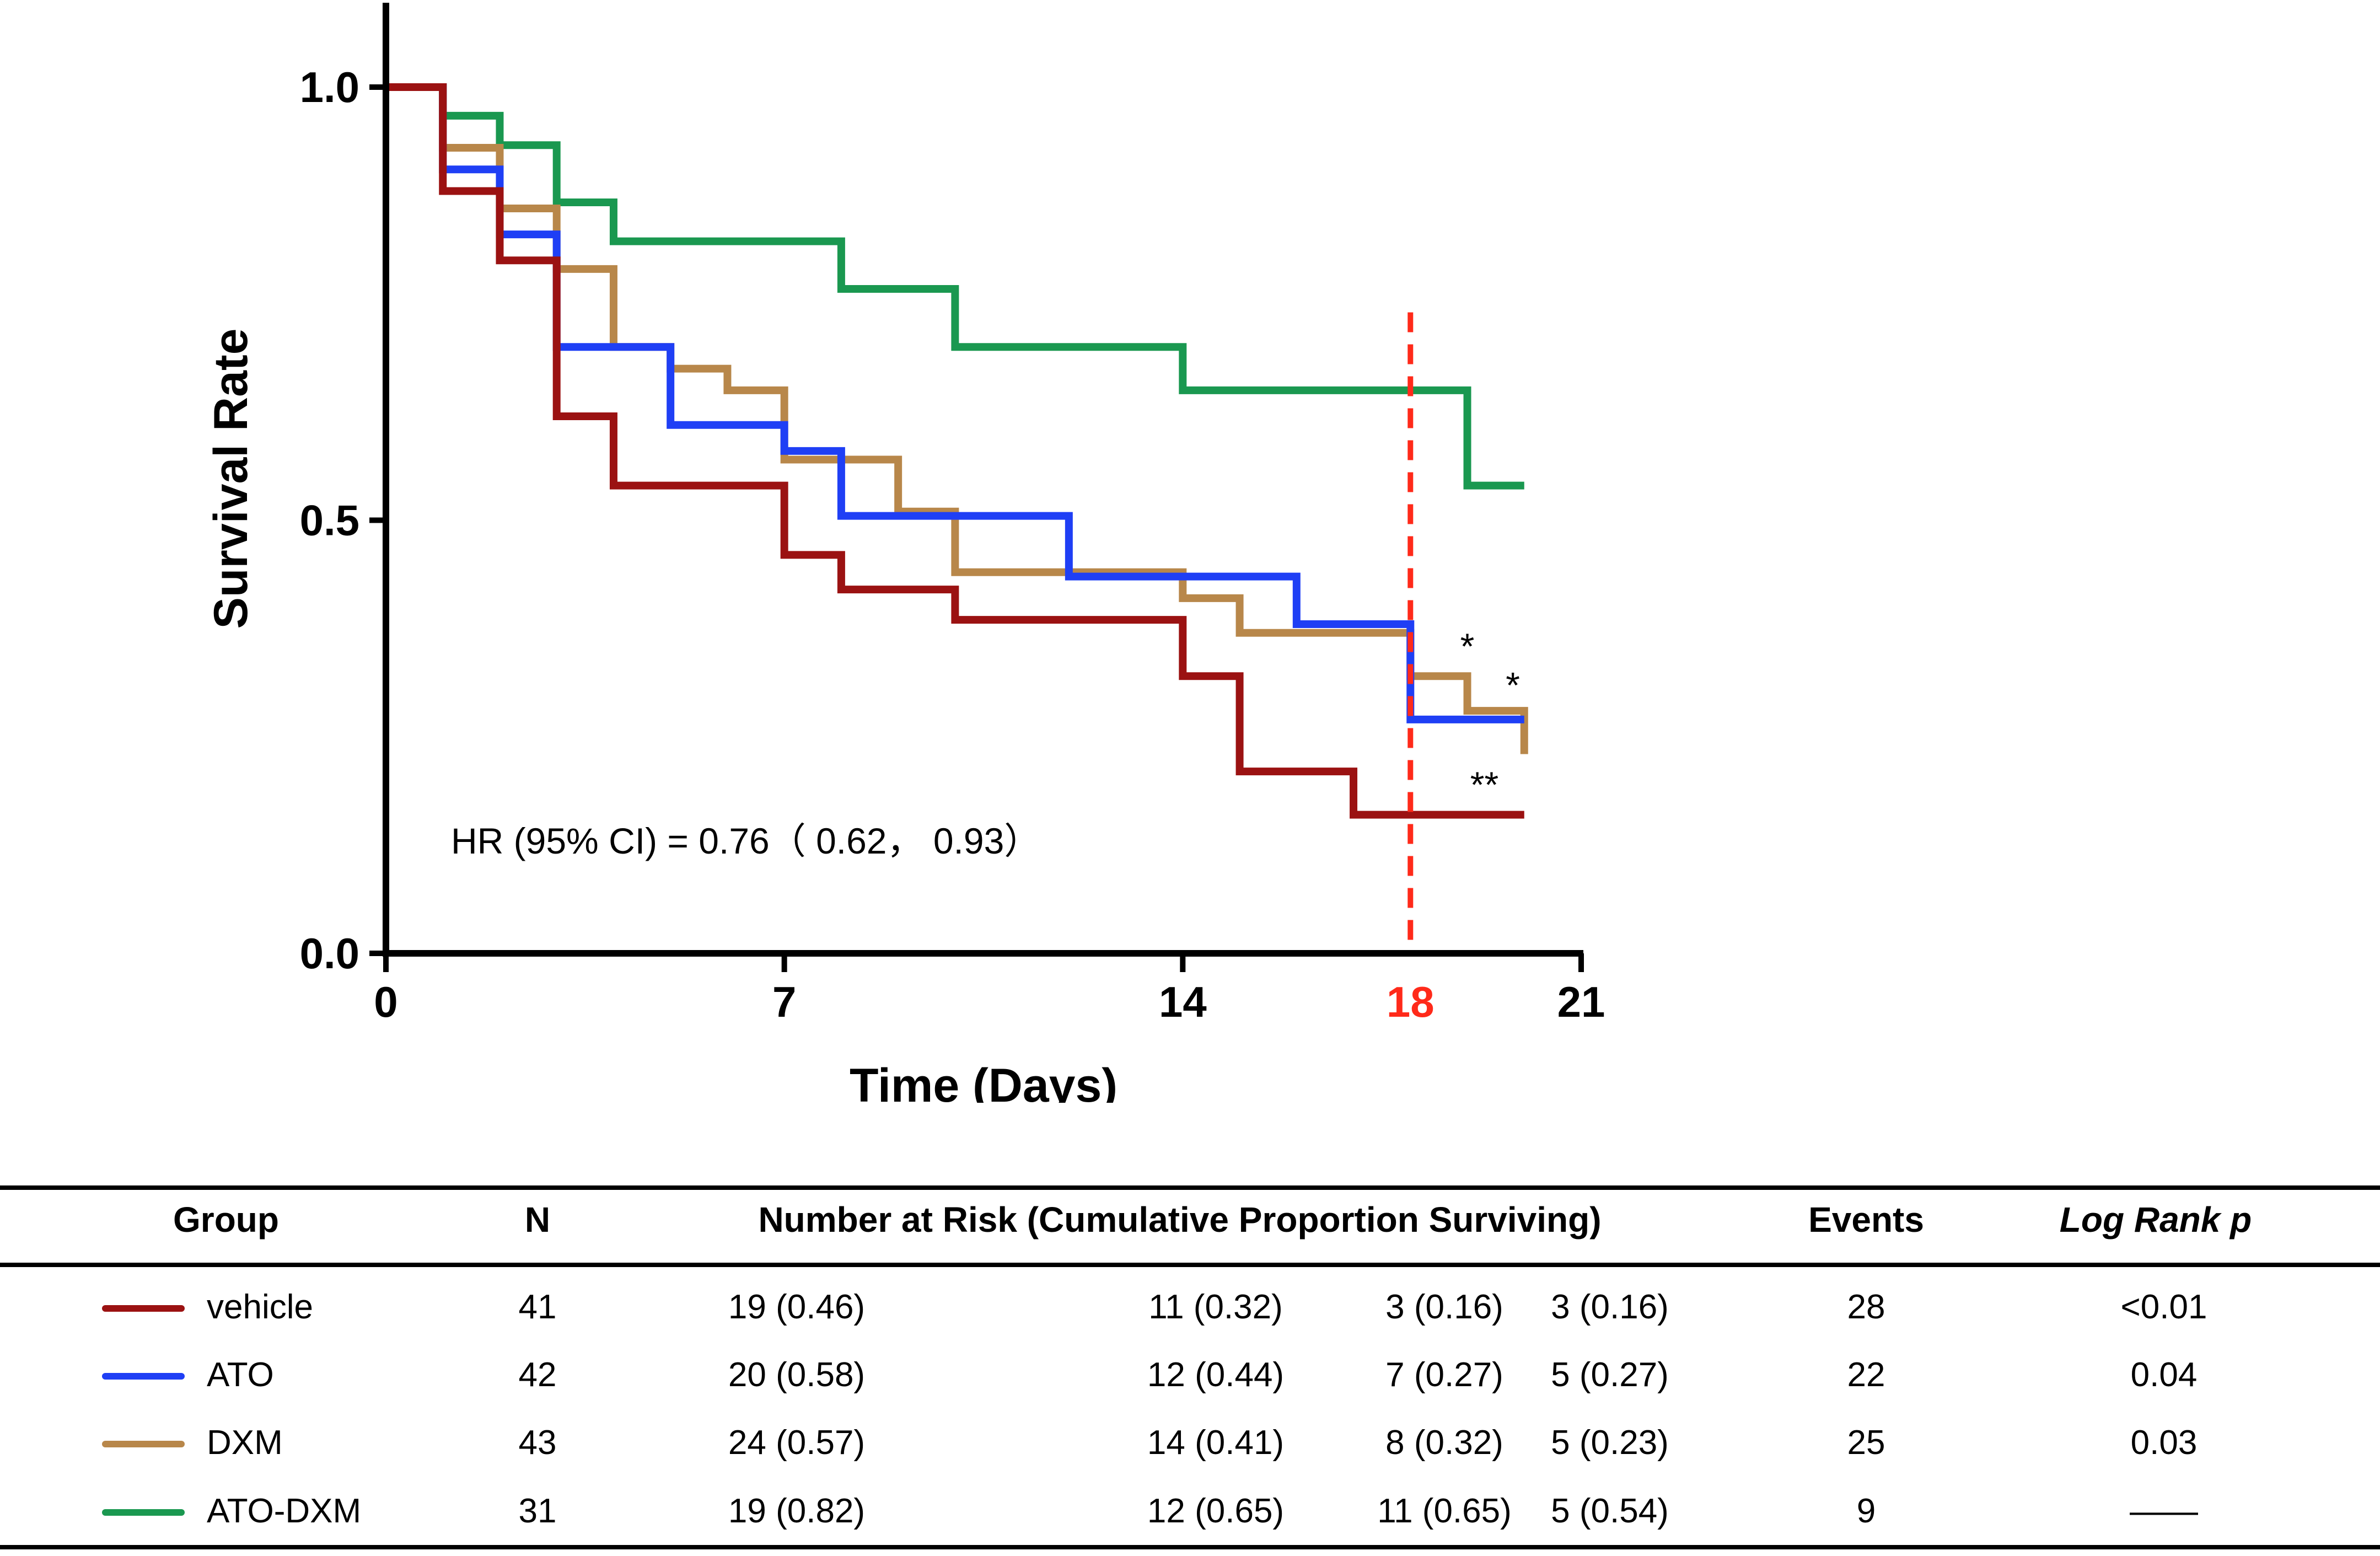 The height and width of the screenshot is (1556, 2380). Describe the element at coordinates (2164, 1375) in the screenshot. I see `cell-p: 0.04` at that location.